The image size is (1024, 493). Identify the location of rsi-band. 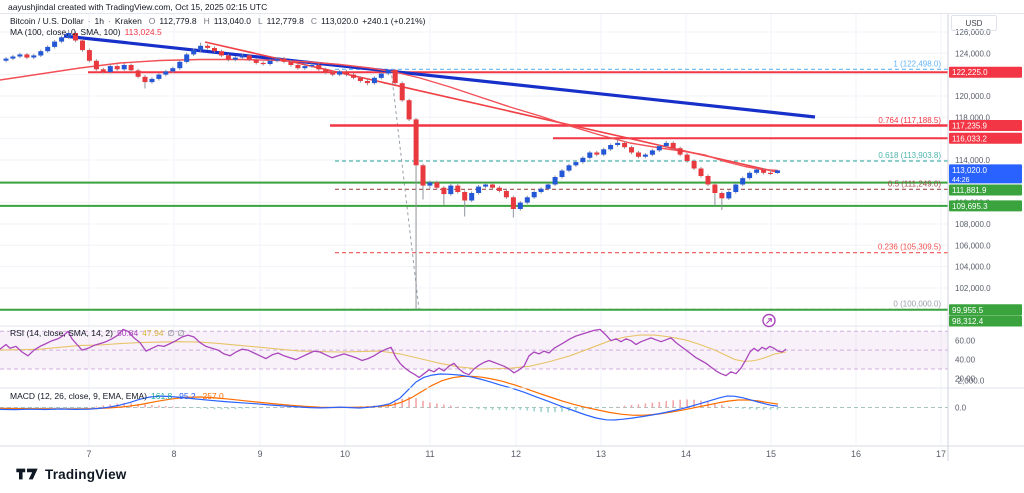
(474, 350).